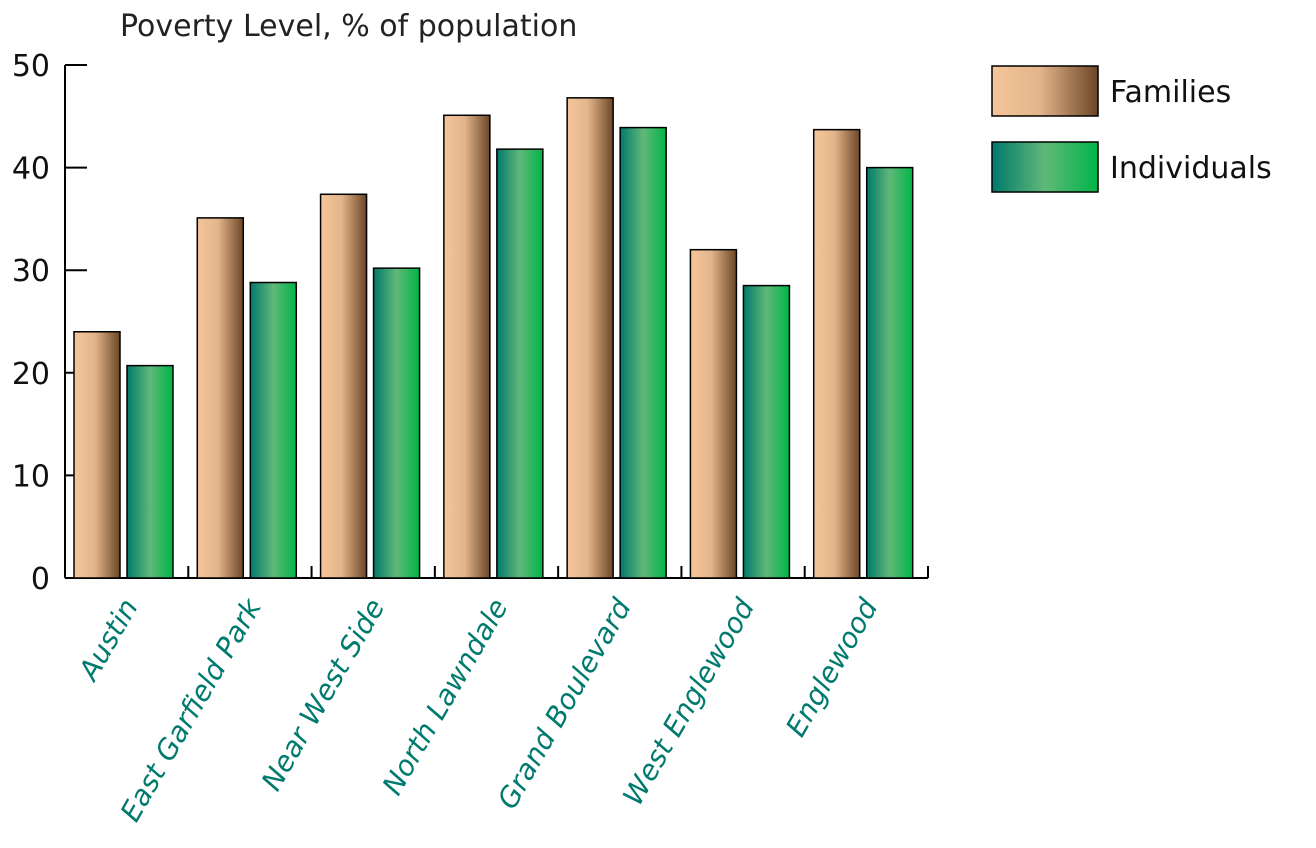 The height and width of the screenshot is (848, 1316). What do you see at coordinates (590, 338) in the screenshot?
I see `bar-families-grand-boulevard` at bounding box center [590, 338].